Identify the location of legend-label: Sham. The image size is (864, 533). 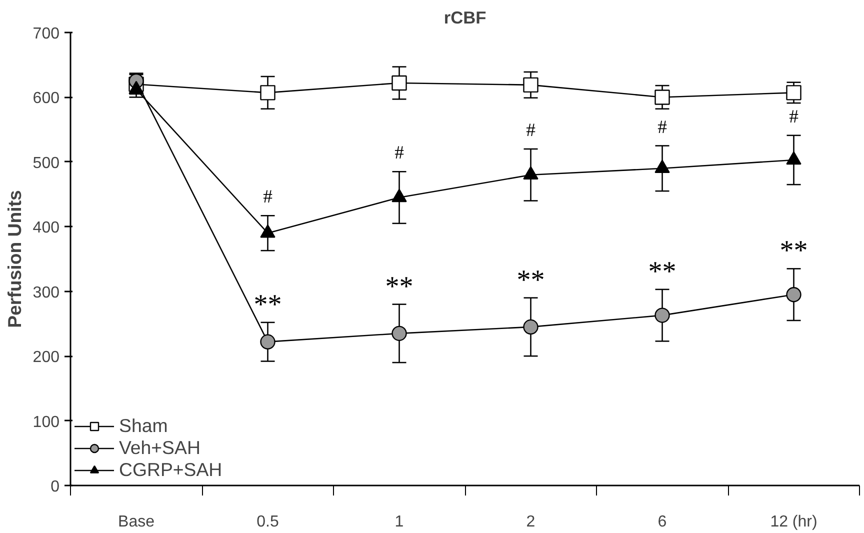
(143, 426).